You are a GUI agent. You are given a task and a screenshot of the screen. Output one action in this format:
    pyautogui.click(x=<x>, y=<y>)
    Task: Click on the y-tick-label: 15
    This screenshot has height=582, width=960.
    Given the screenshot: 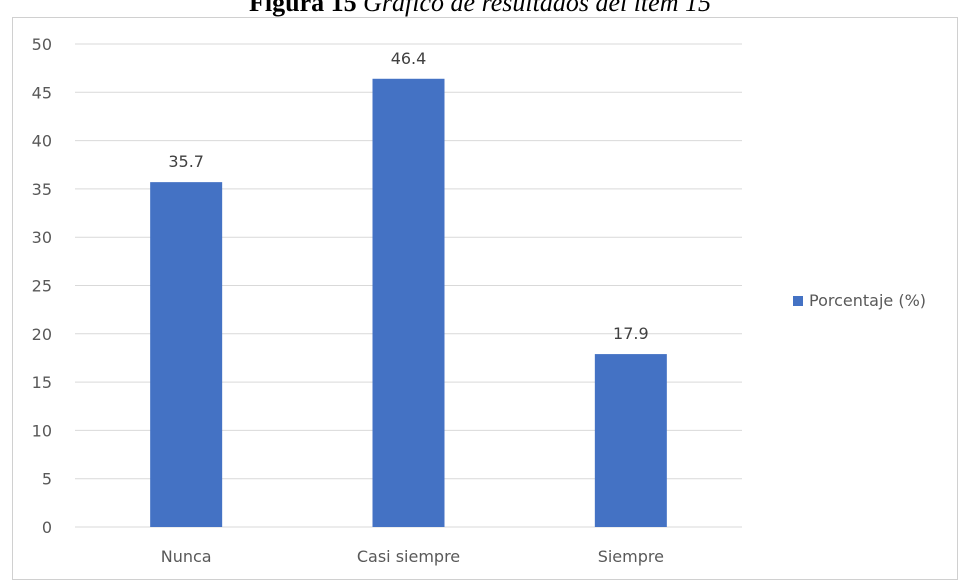 What is the action you would take?
    pyautogui.click(x=42, y=382)
    